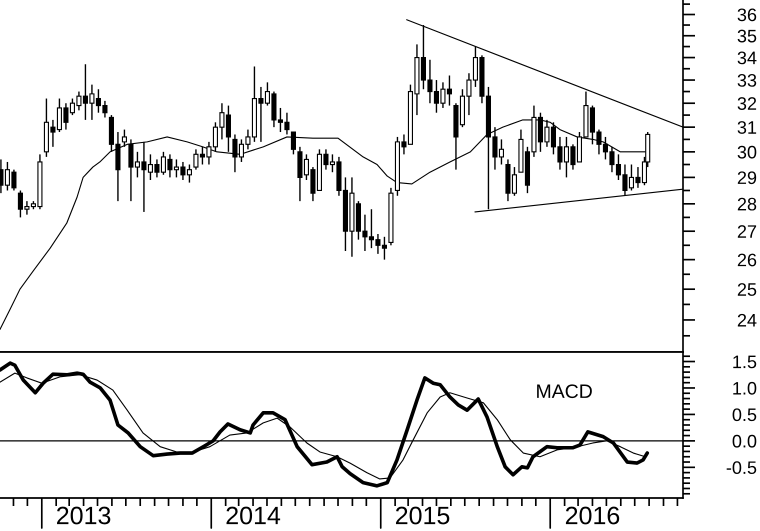  What do you see at coordinates (747, 15) in the screenshot?
I see `y-tick-label: 36` at bounding box center [747, 15].